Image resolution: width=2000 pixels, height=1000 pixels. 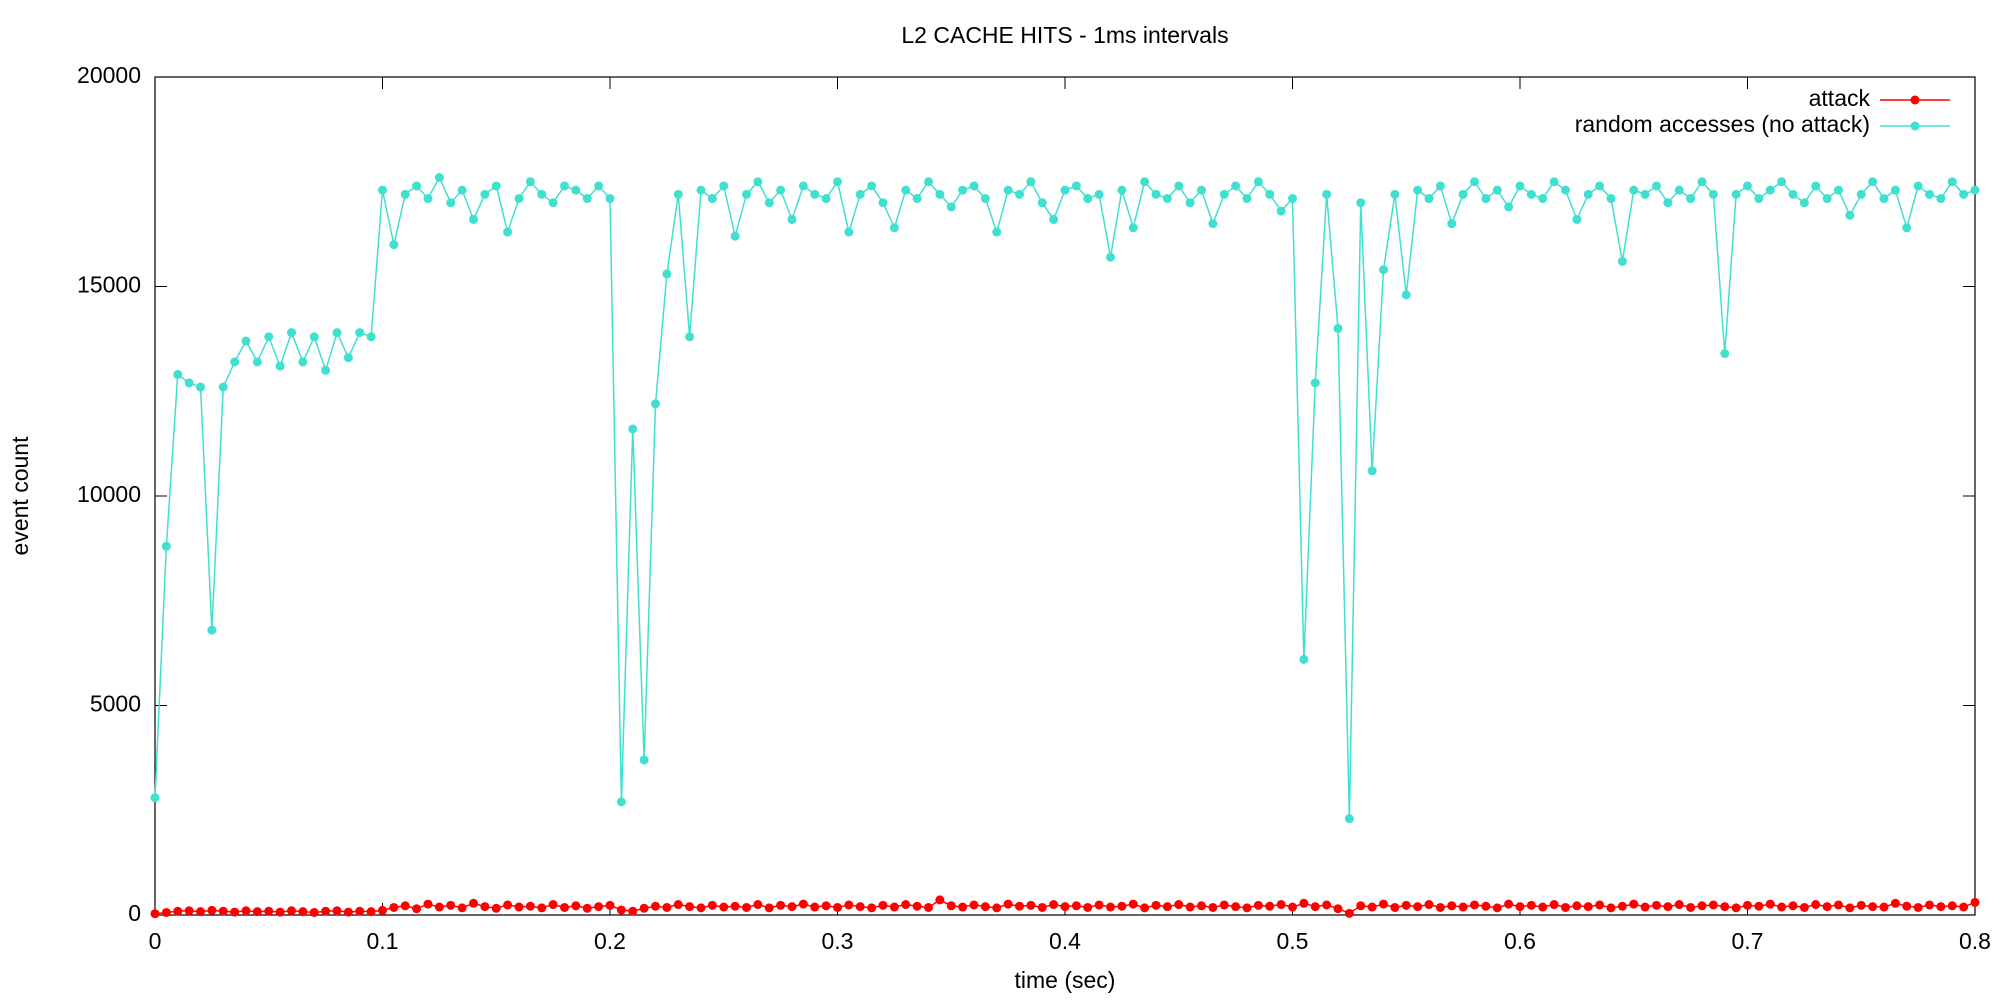 What do you see at coordinates (1064, 35) in the screenshot?
I see `chart-title: L2 CACHE HITS - 1ms intervals` at bounding box center [1064, 35].